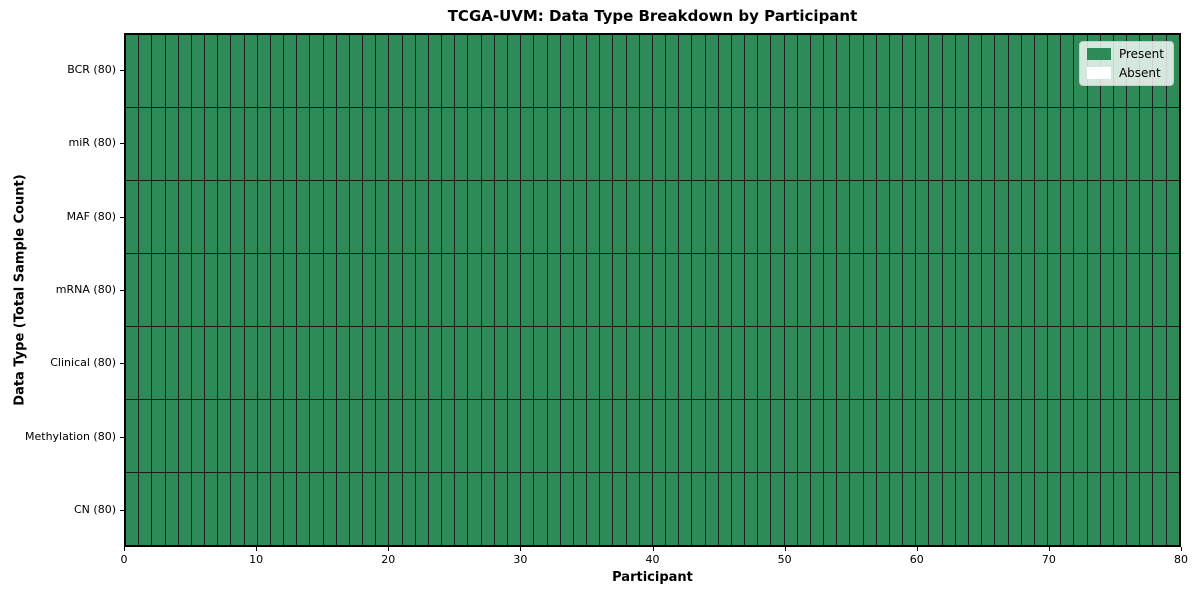  I want to click on x-tick-label: 20, so click(388, 559).